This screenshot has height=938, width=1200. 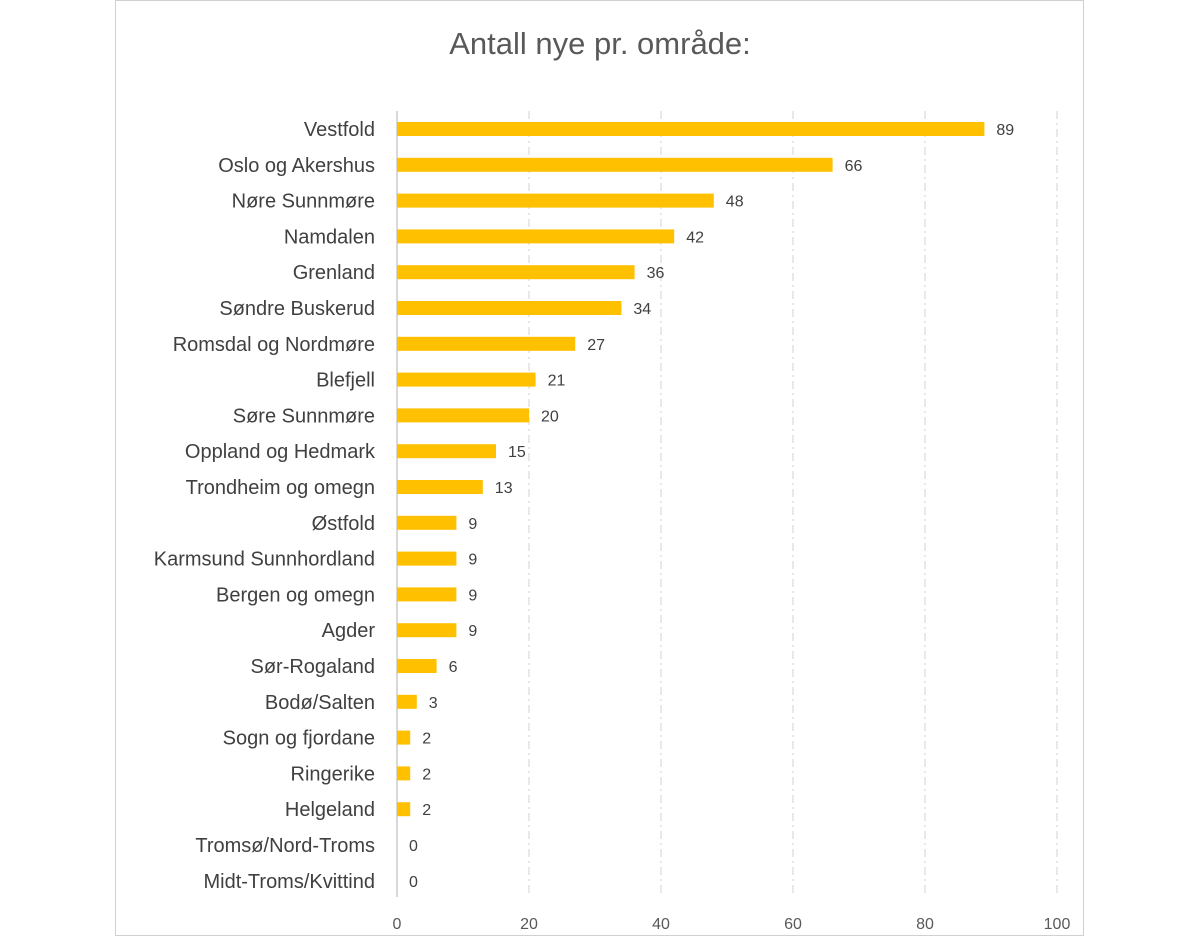 I want to click on data-label: 21, so click(x=557, y=381).